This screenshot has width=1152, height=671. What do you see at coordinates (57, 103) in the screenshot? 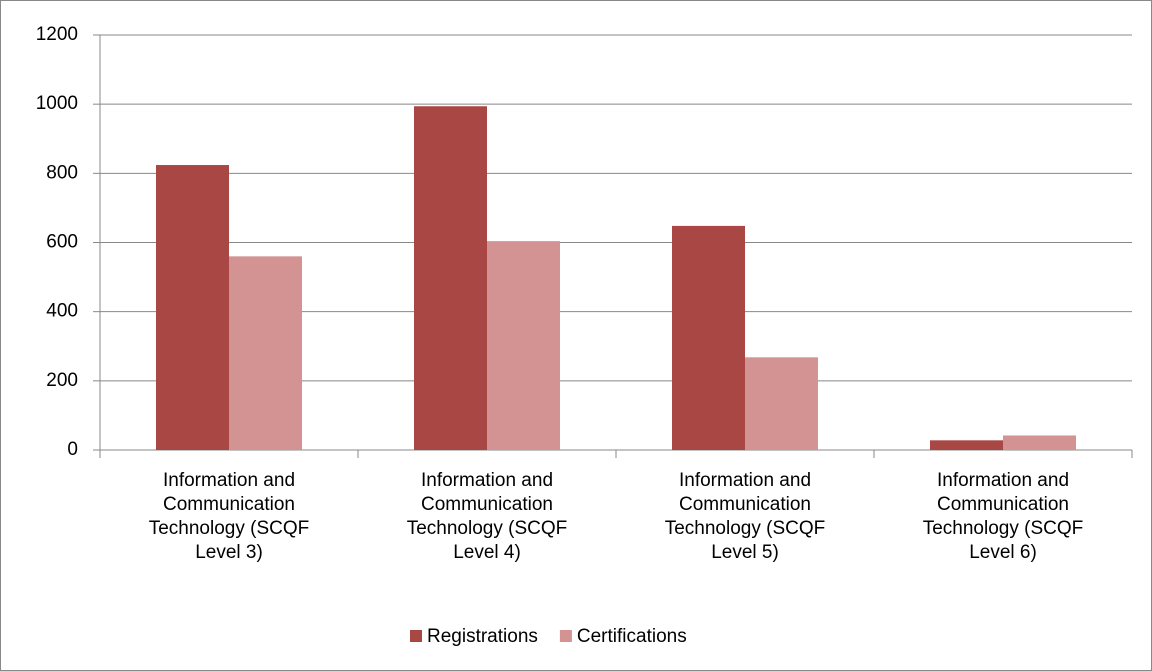
I see `y-tick-label: 1000` at bounding box center [57, 103].